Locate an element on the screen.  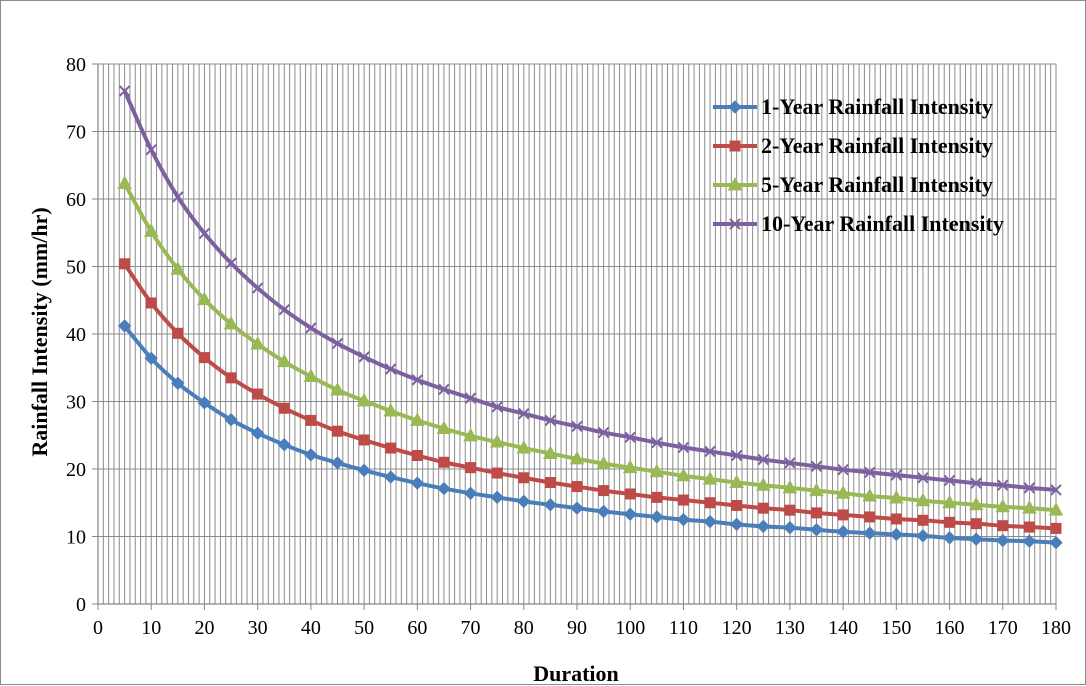
x-tick-label: 10 is located at coordinates (151, 628).